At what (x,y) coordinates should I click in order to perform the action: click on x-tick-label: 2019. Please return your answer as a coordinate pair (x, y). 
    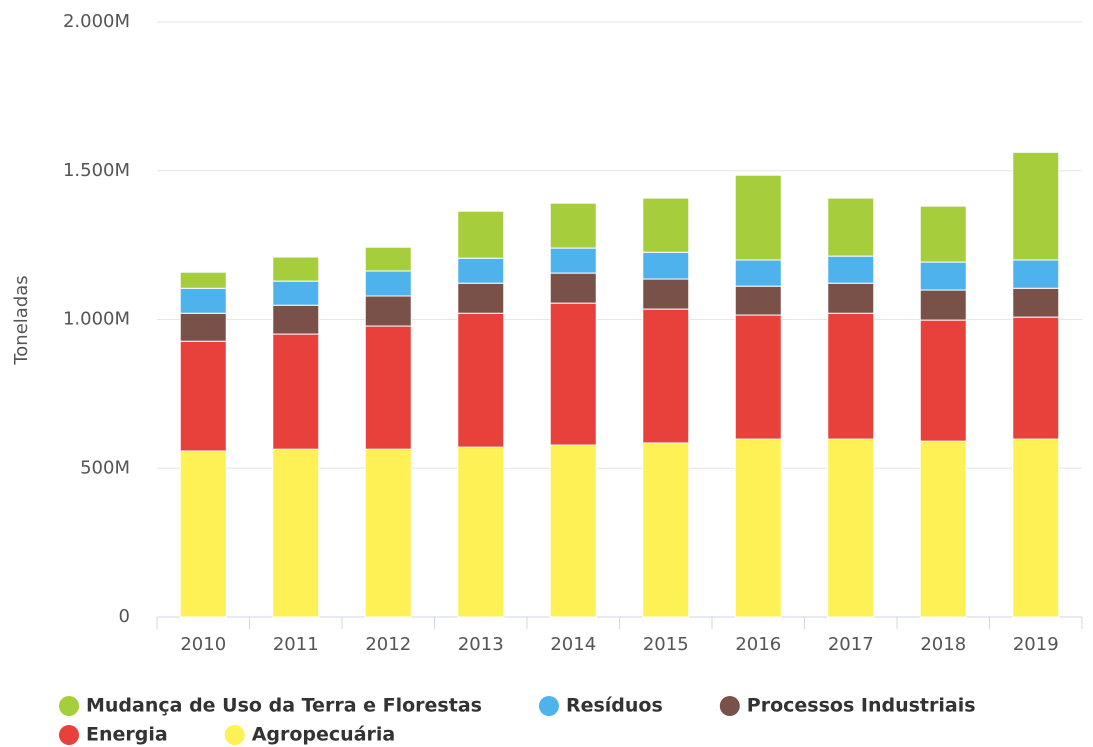
    Looking at the image, I should click on (1036, 644).